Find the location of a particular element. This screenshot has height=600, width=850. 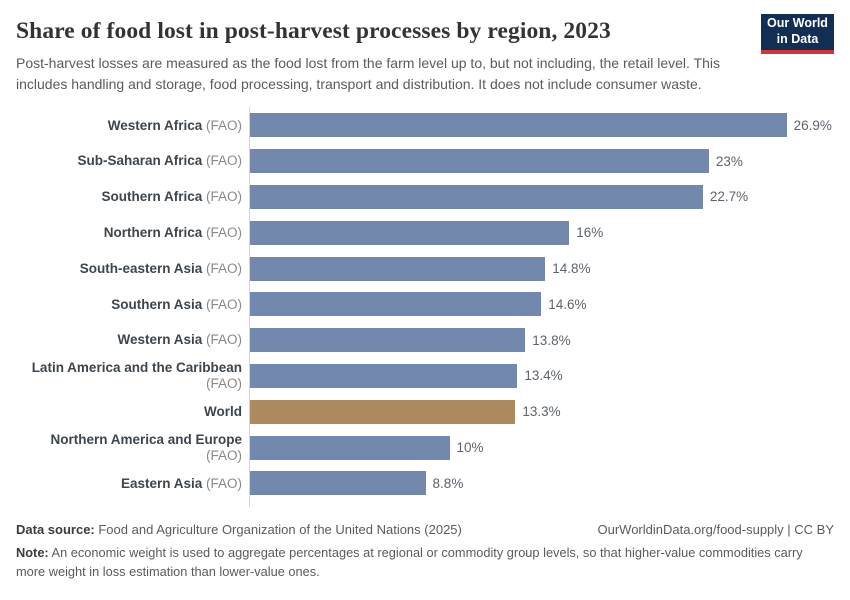

bar-value: 8.8% is located at coordinates (448, 483).